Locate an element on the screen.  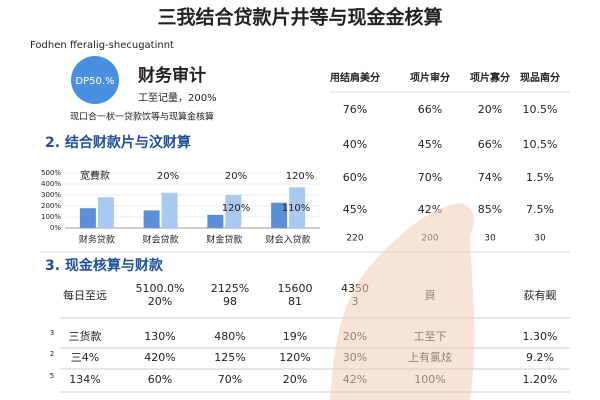
cell: 134% is located at coordinates (84, 379).